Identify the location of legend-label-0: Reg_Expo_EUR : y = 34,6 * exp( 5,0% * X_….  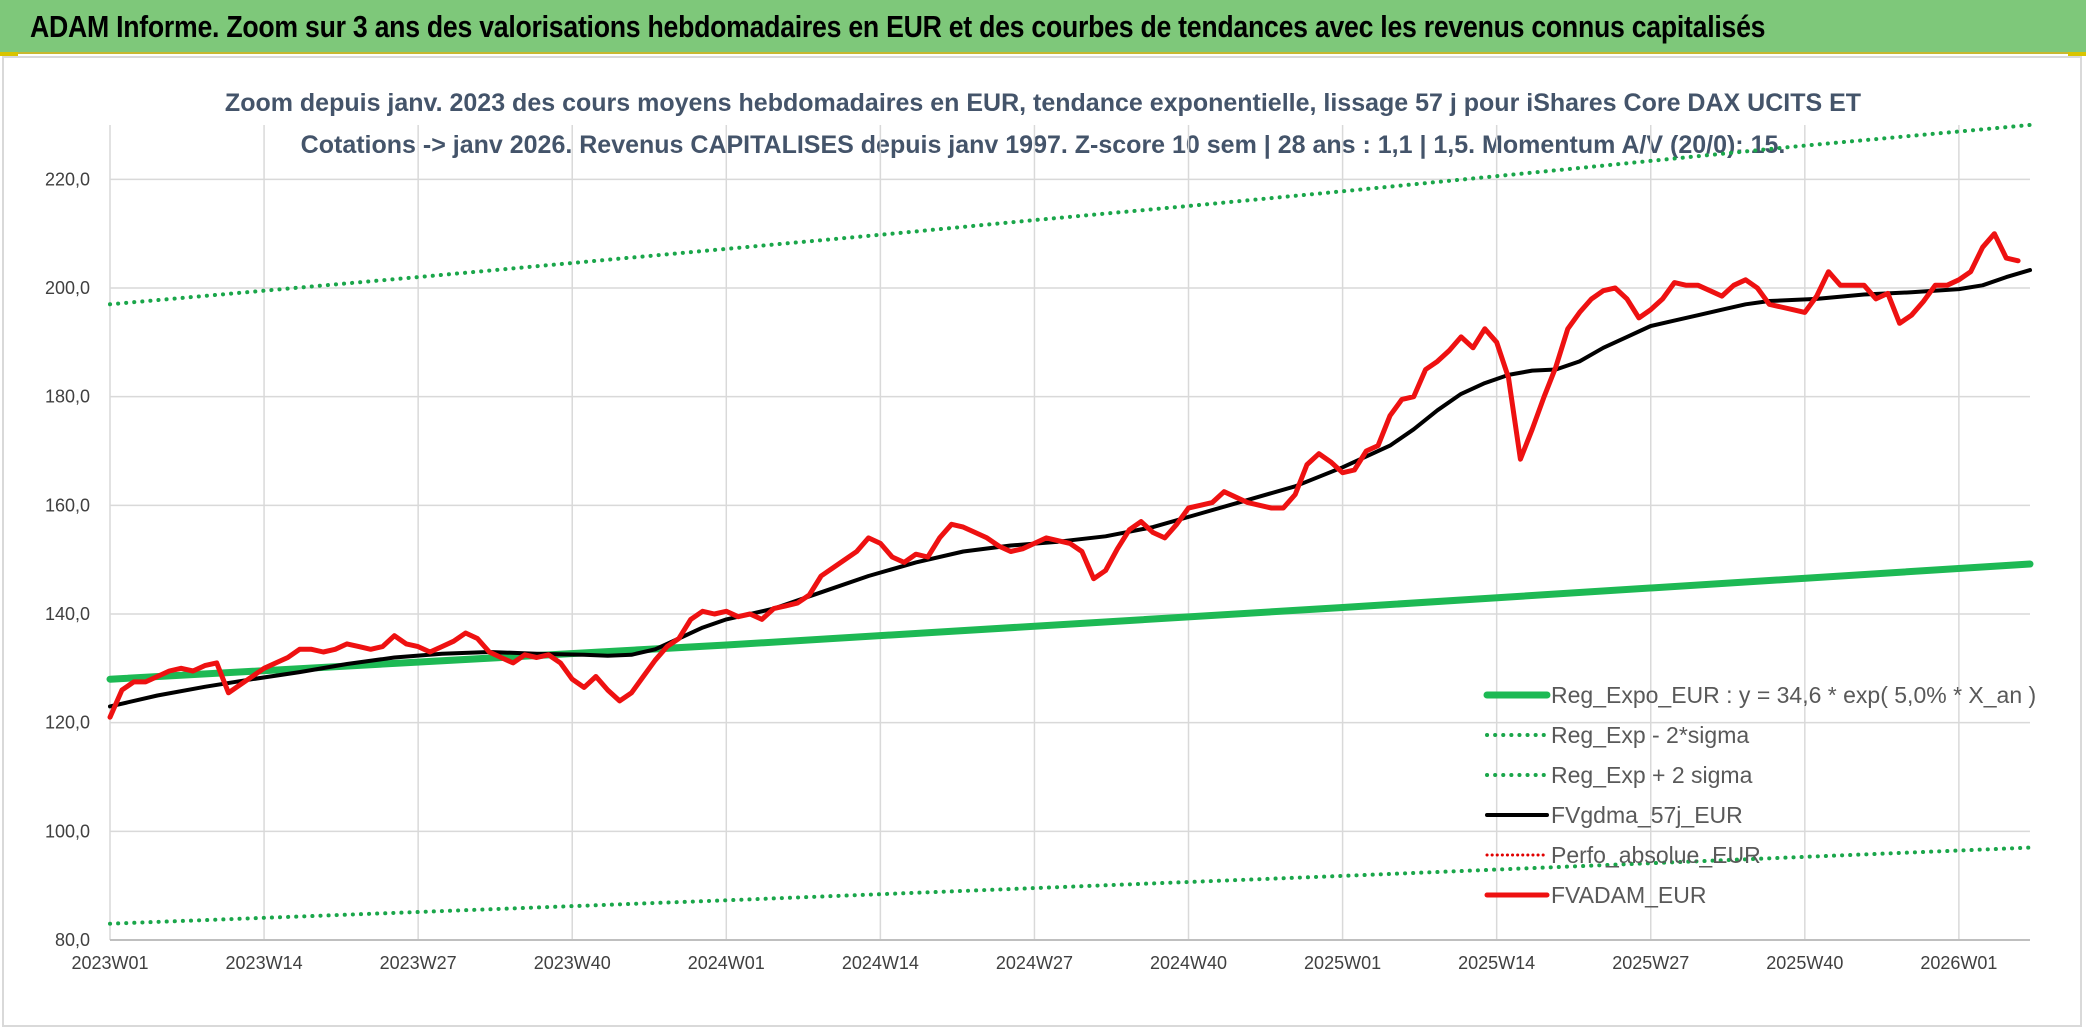
(1793, 695).